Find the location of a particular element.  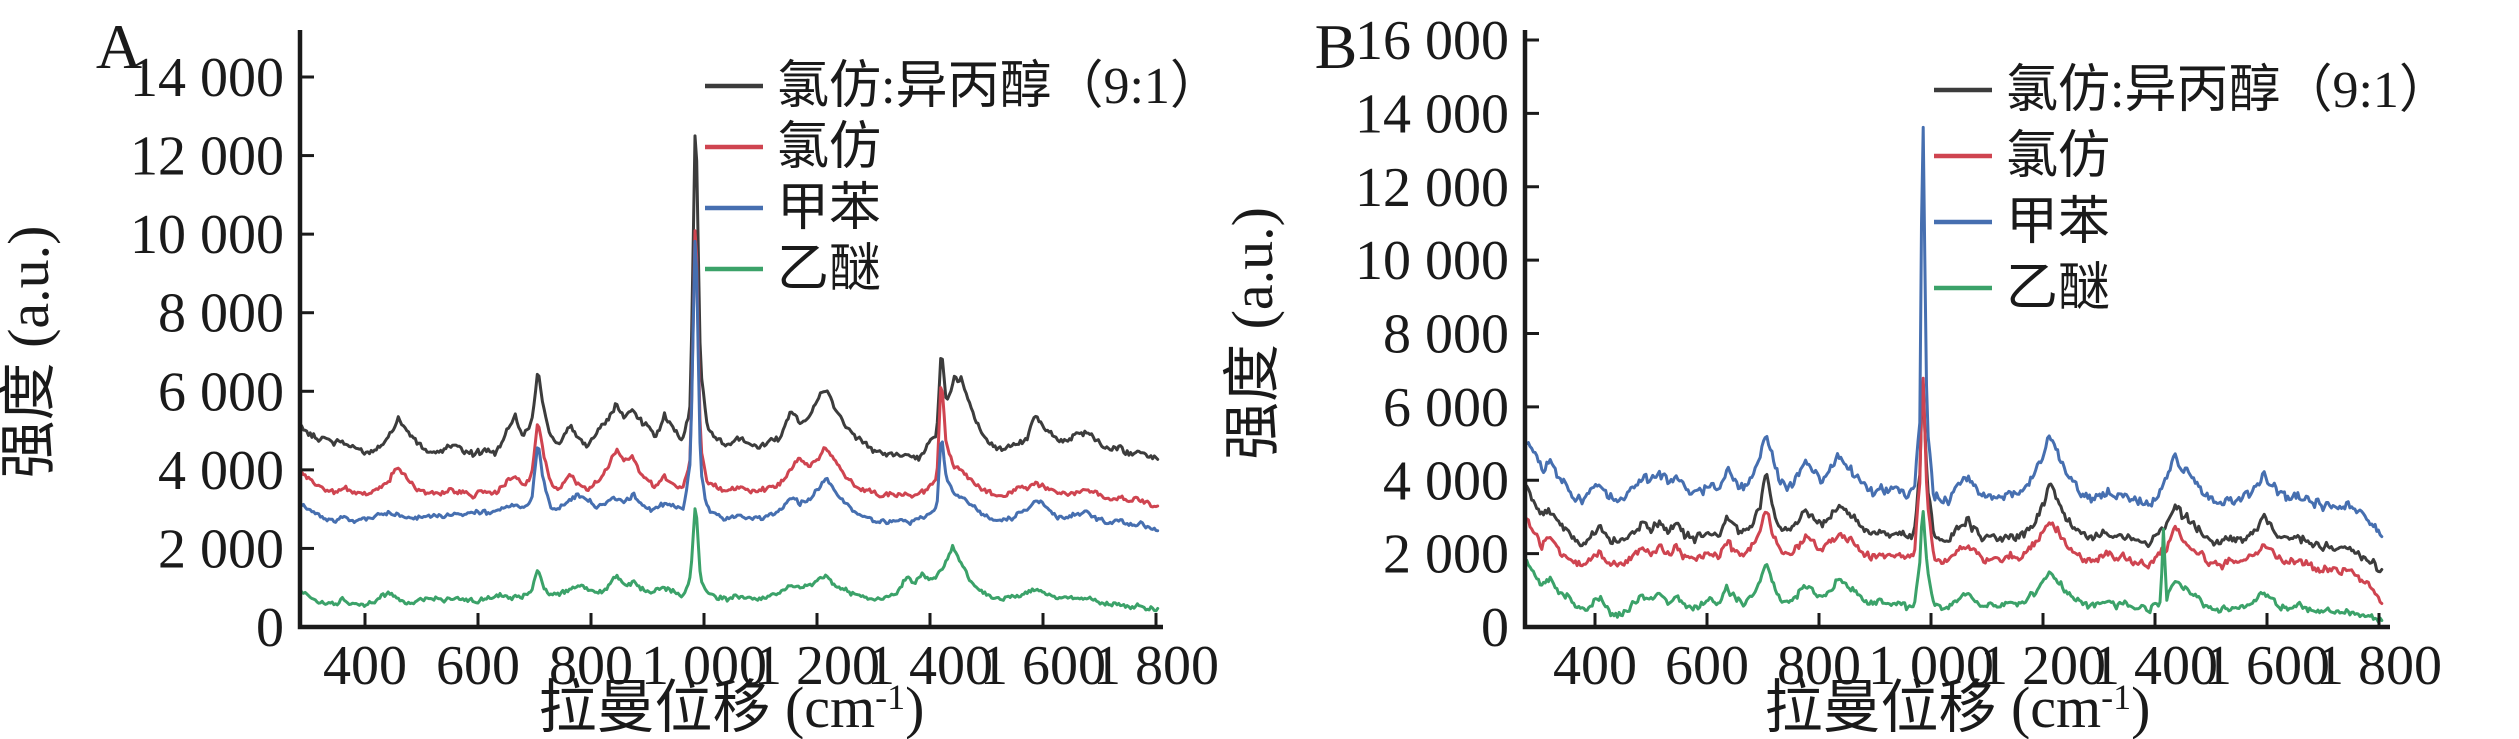

panel-label-B: B is located at coordinates (1336, 46).